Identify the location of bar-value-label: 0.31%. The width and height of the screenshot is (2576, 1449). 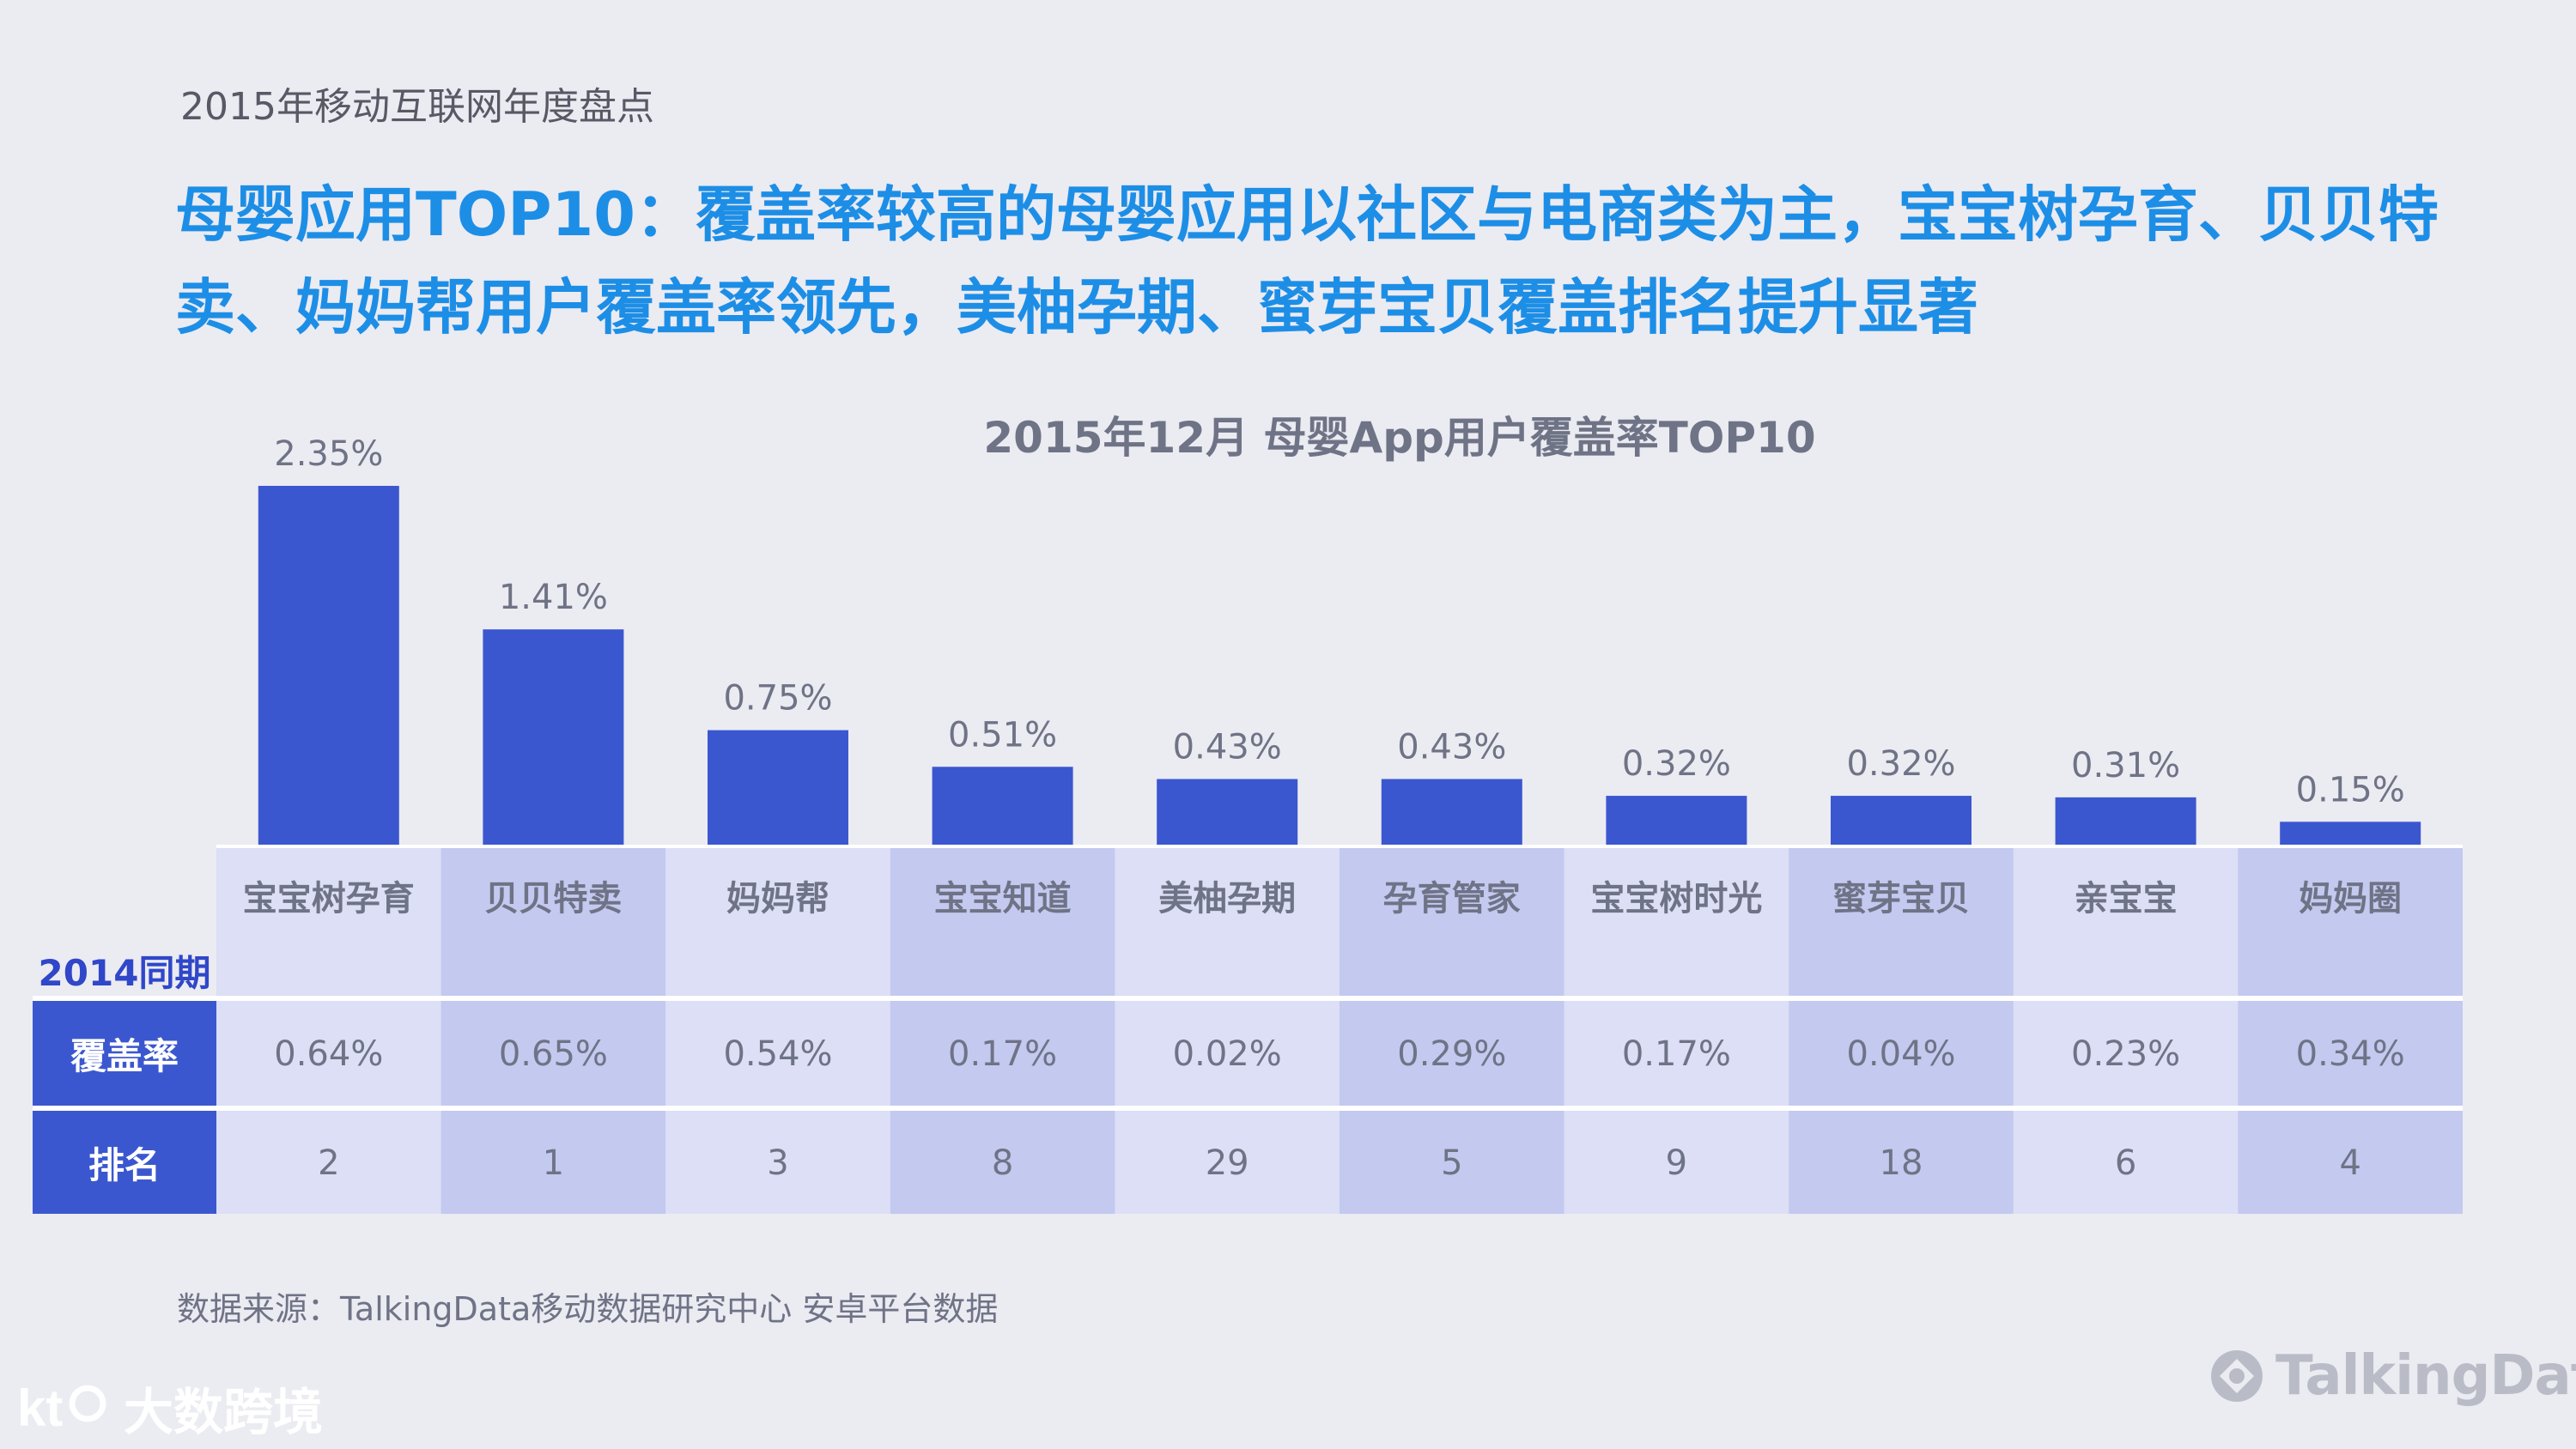
(2126, 765).